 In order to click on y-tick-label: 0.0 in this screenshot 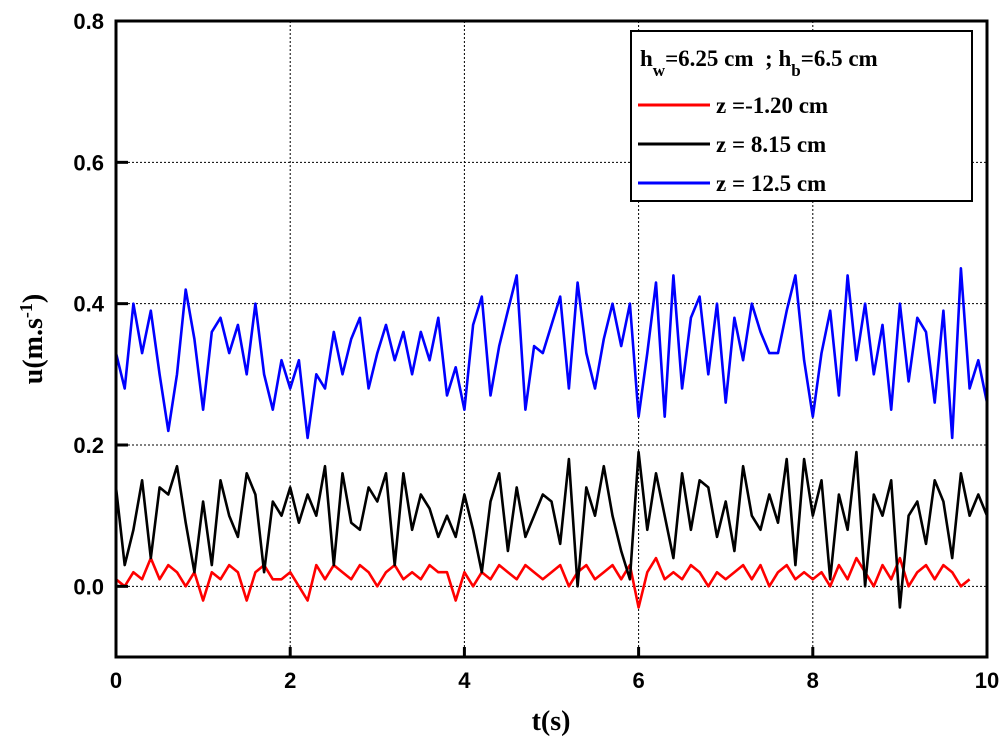, I will do `click(88, 586)`.